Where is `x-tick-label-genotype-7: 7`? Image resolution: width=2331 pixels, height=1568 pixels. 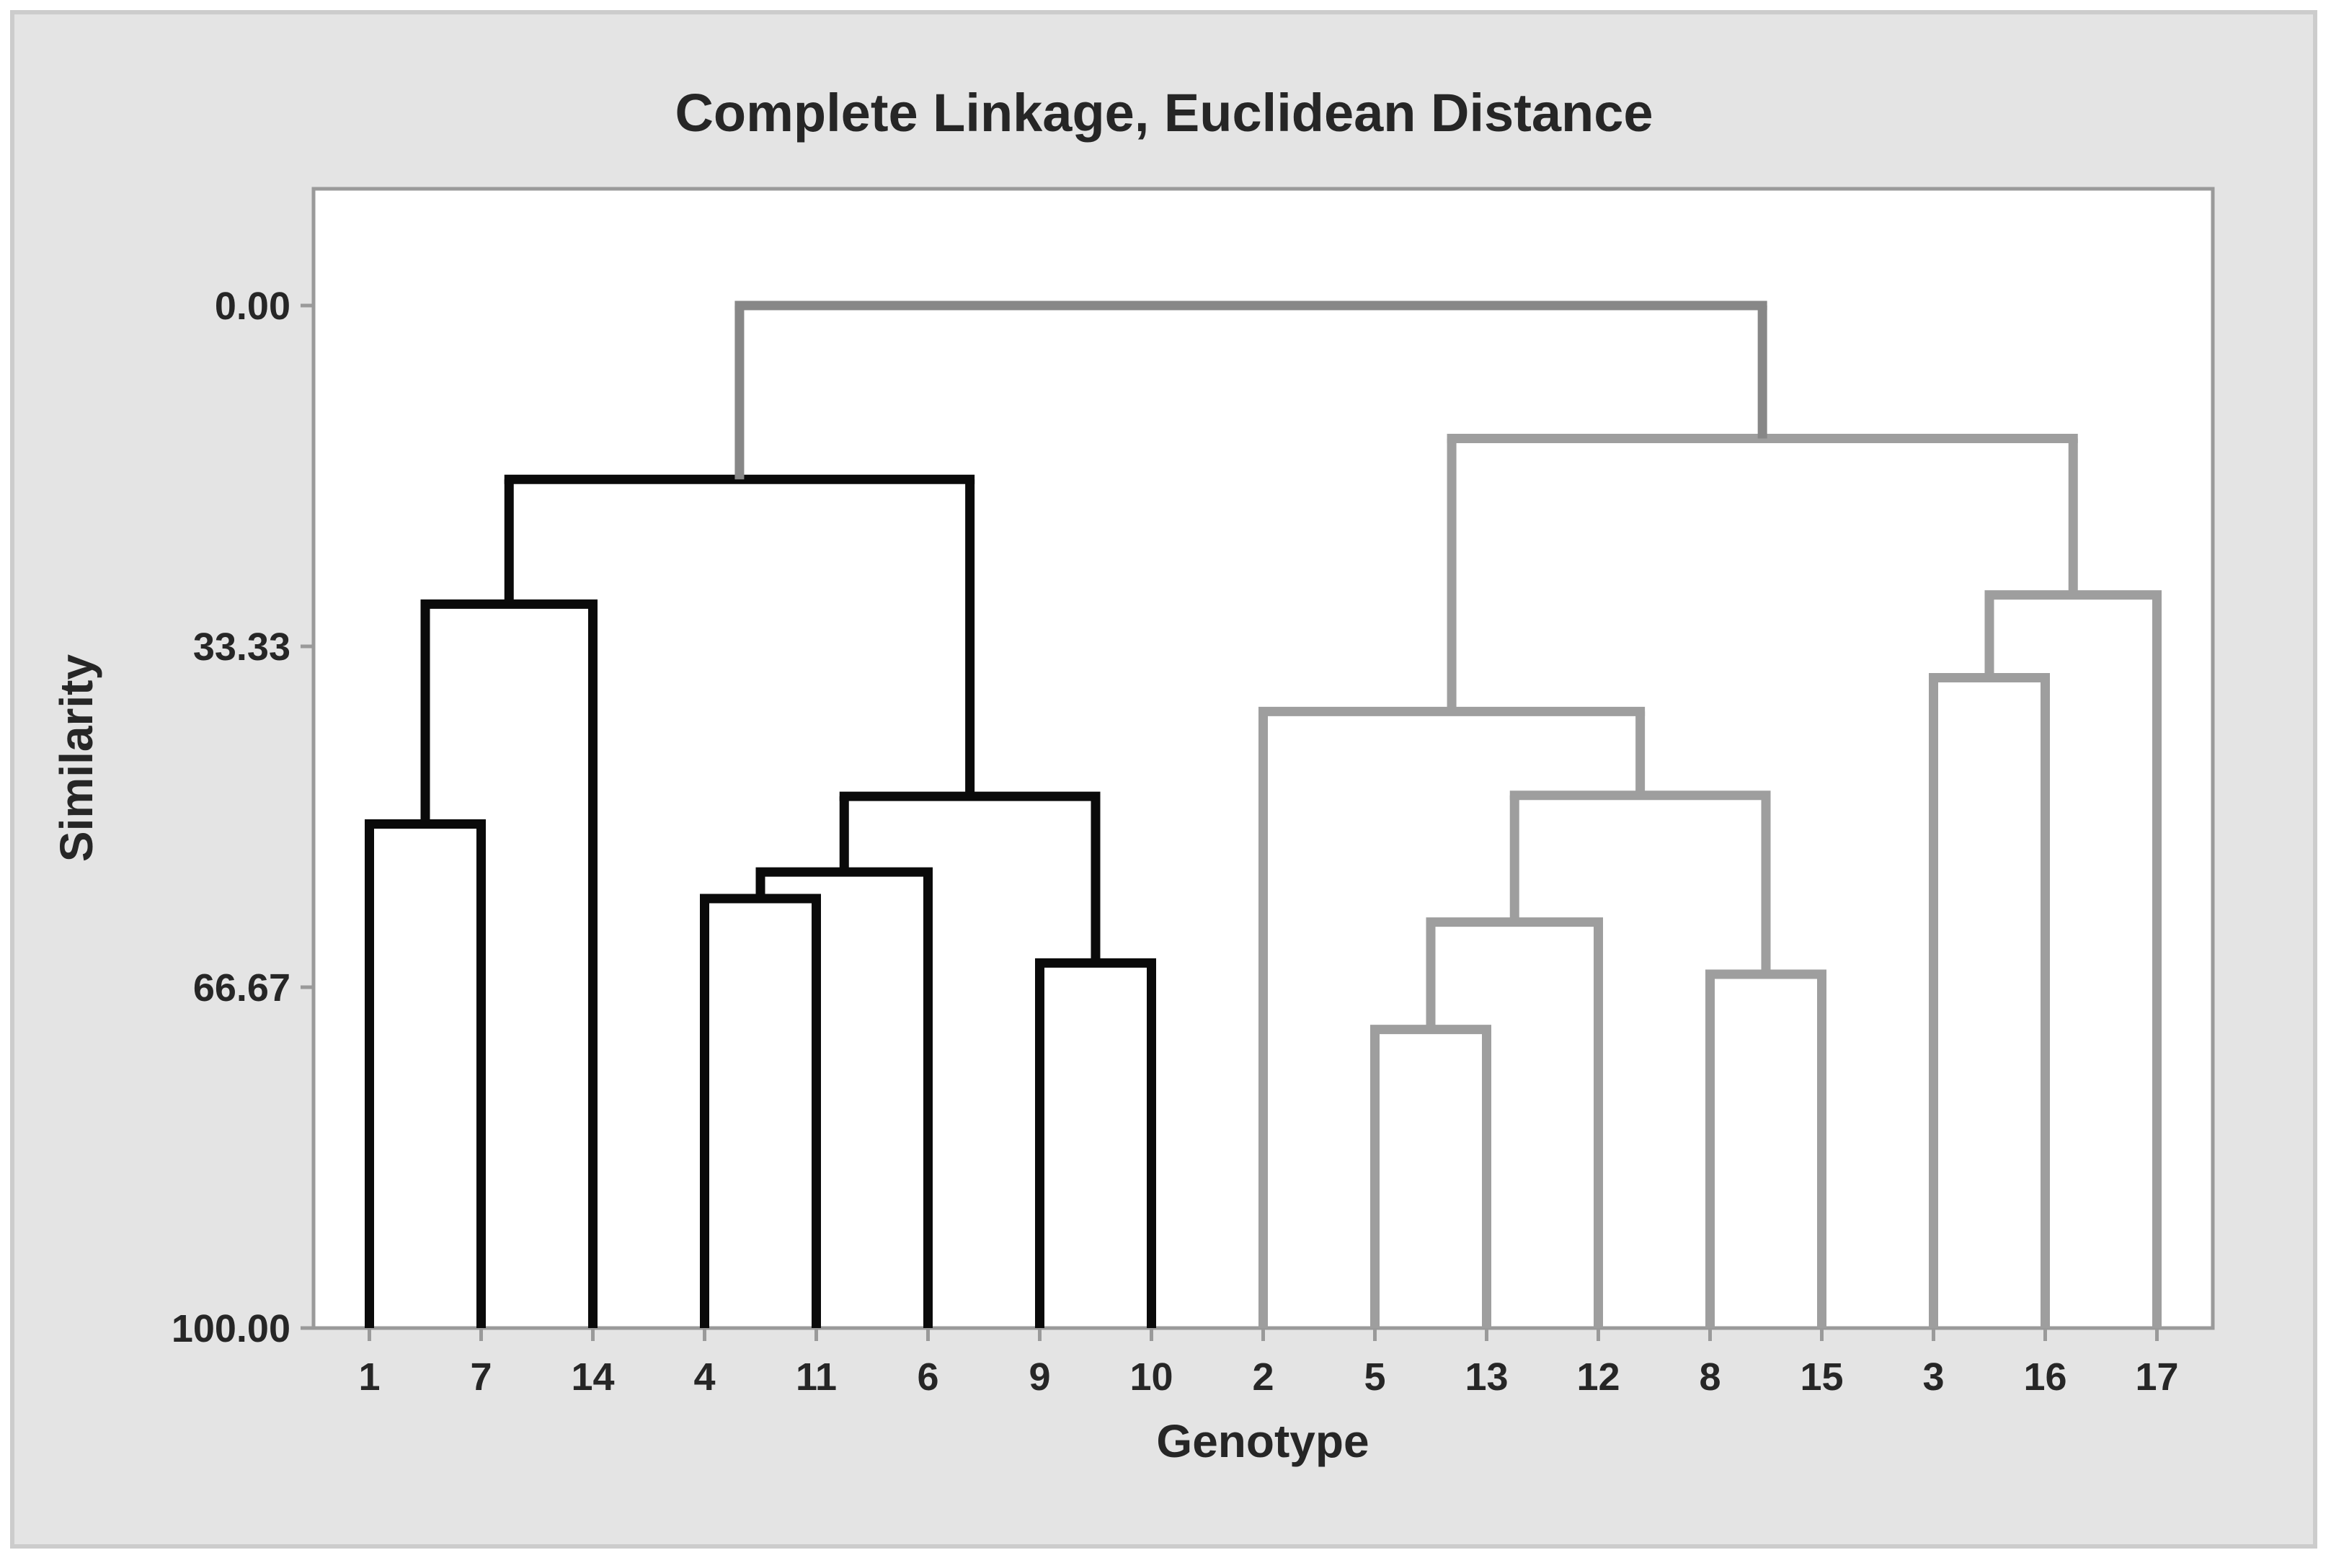
x-tick-label-genotype-7: 7 is located at coordinates (481, 1377).